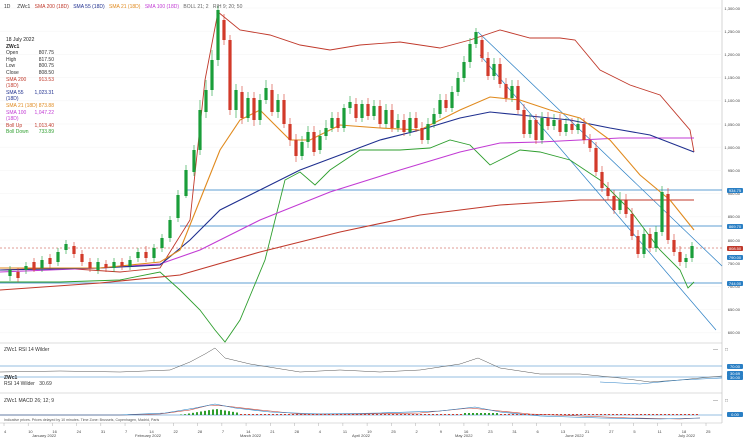  Describe the element at coordinates (563, 431) in the screenshot. I see `x-axis-day: 13` at that location.